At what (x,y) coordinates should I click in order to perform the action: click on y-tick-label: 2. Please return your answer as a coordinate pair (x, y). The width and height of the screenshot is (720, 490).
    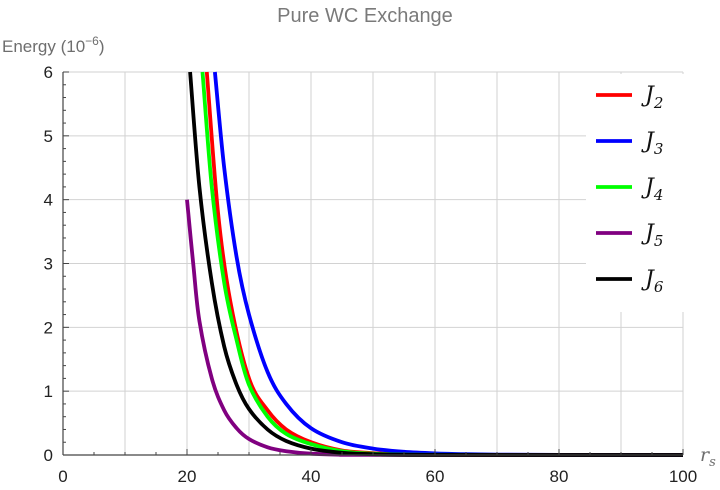
    Looking at the image, I should click on (48, 327).